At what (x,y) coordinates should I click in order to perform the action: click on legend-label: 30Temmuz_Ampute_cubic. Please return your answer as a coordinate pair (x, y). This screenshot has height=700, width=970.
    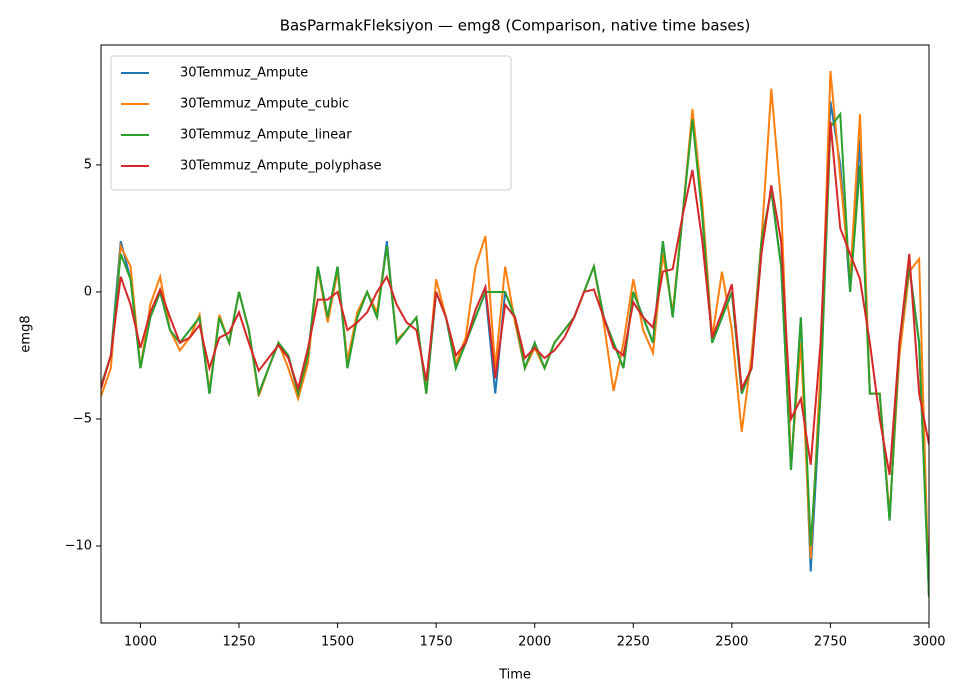
    Looking at the image, I should click on (264, 104).